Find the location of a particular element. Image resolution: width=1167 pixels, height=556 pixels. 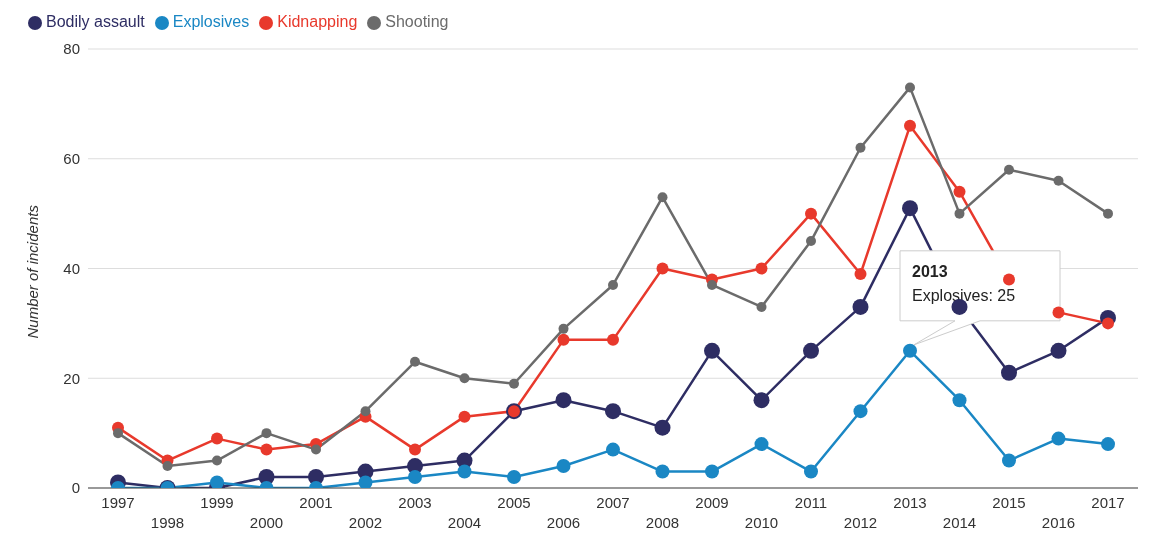

x-tick-label: 2015 is located at coordinates (1009, 502).